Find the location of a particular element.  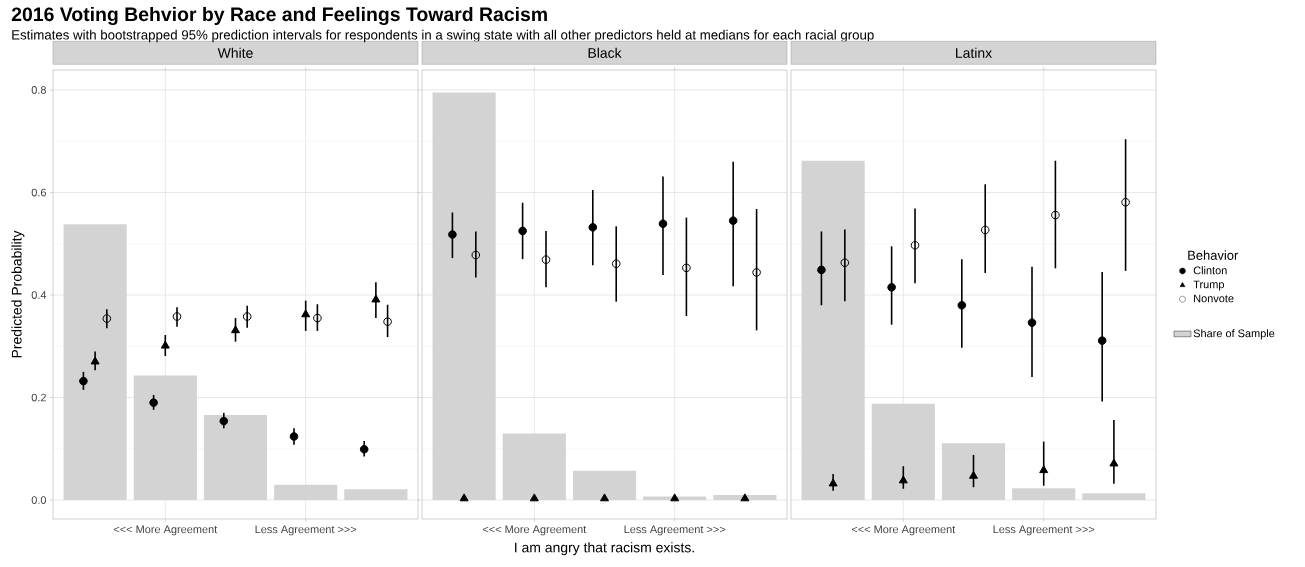

legend-label: Clinton is located at coordinates (1210, 270).